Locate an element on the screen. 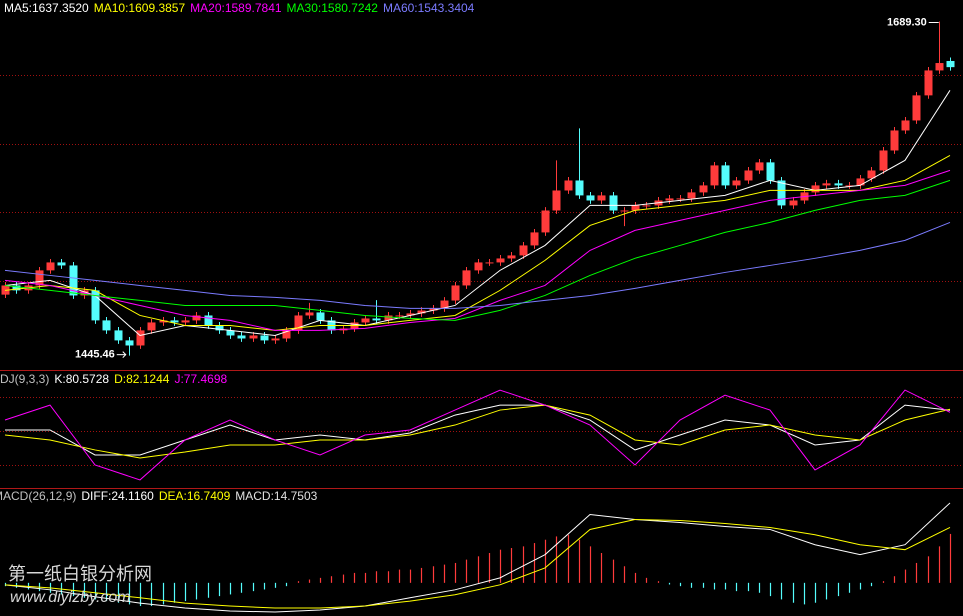 The image size is (963, 616). legend-label: MA30:1580.7242 is located at coordinates (333, 8).